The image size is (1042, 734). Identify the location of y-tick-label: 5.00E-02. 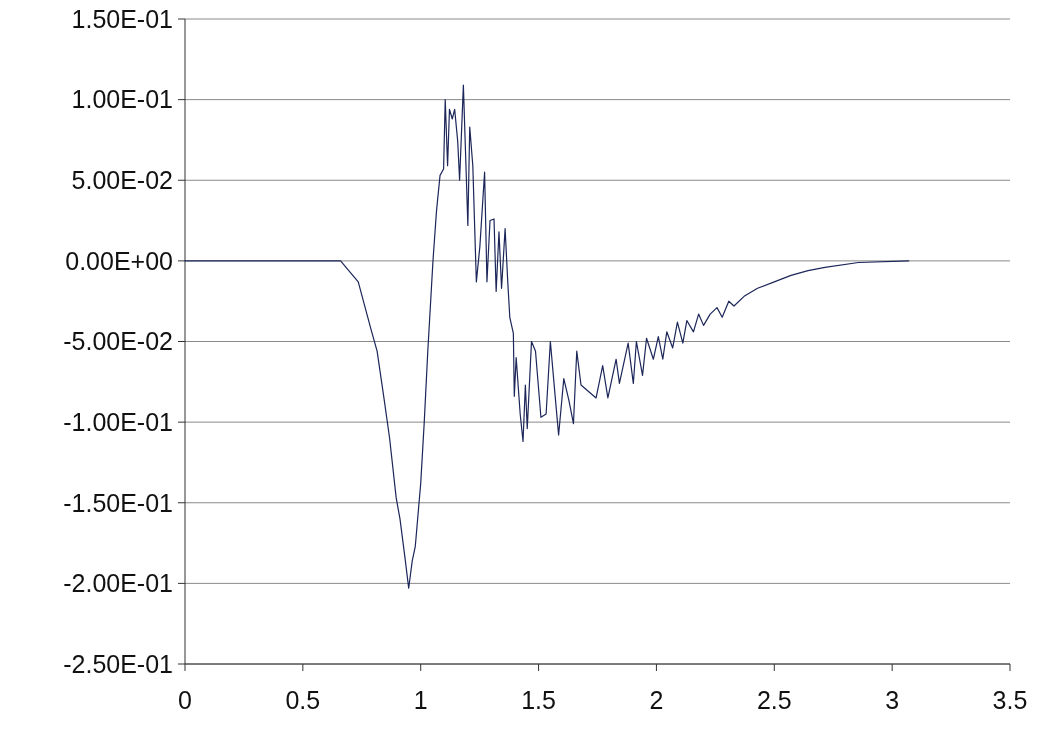
(122, 180).